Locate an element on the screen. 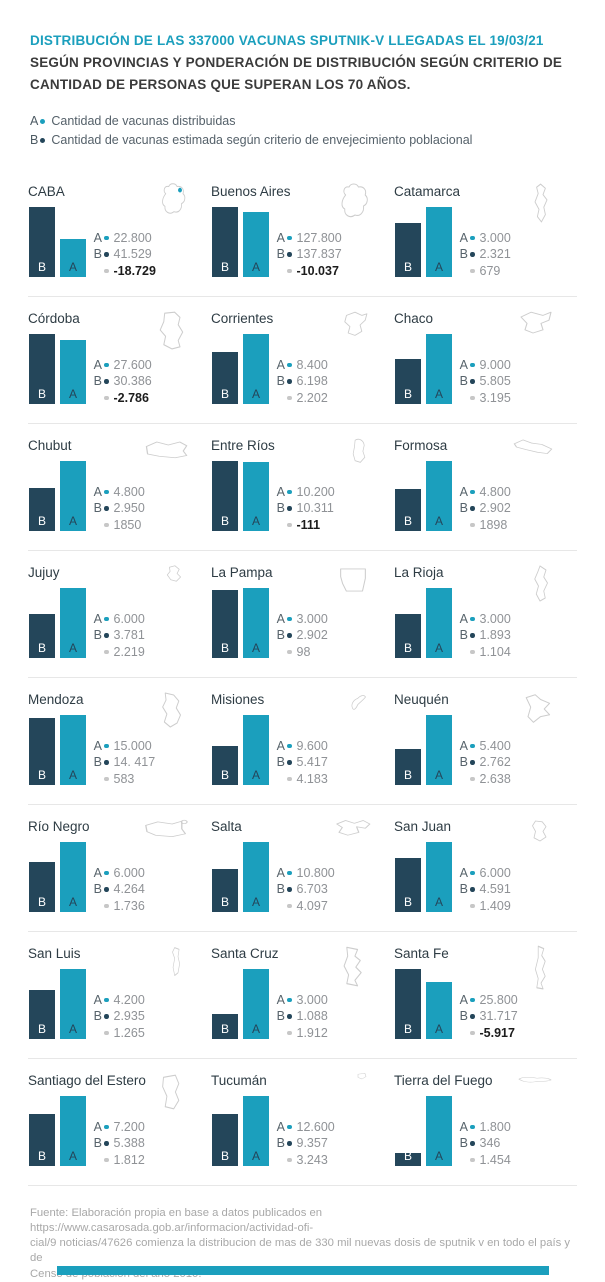  value-b: 9.357 is located at coordinates (312, 1143).